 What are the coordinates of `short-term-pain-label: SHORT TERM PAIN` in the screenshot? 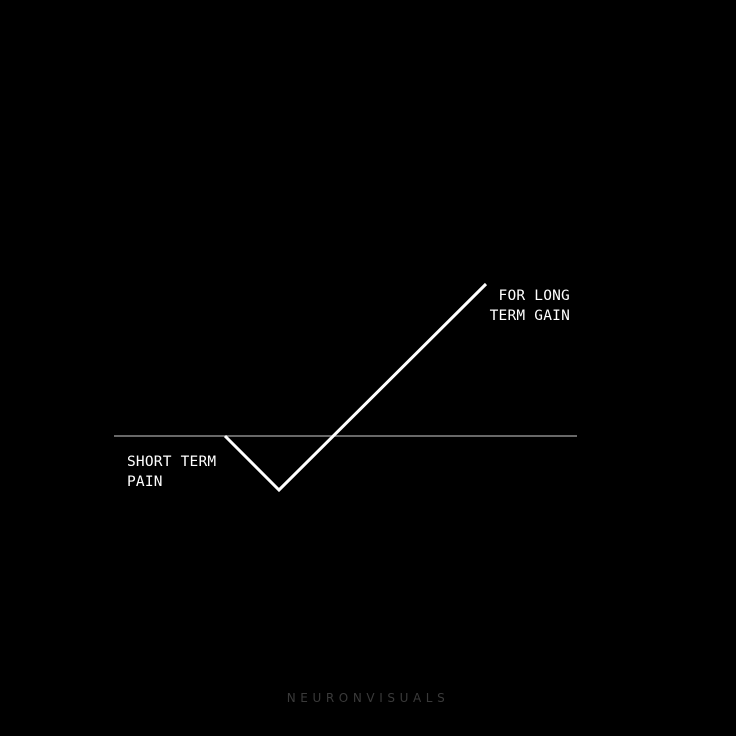 It's located at (171, 472).